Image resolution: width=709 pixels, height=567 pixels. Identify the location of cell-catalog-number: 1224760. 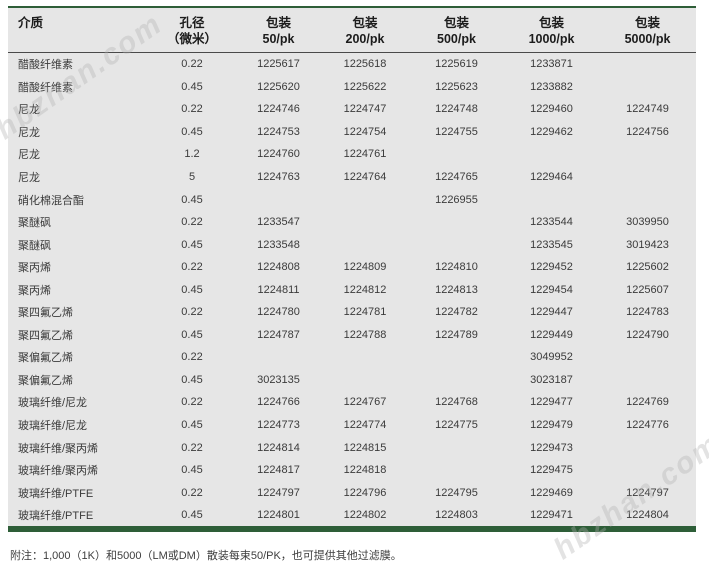
(278, 154).